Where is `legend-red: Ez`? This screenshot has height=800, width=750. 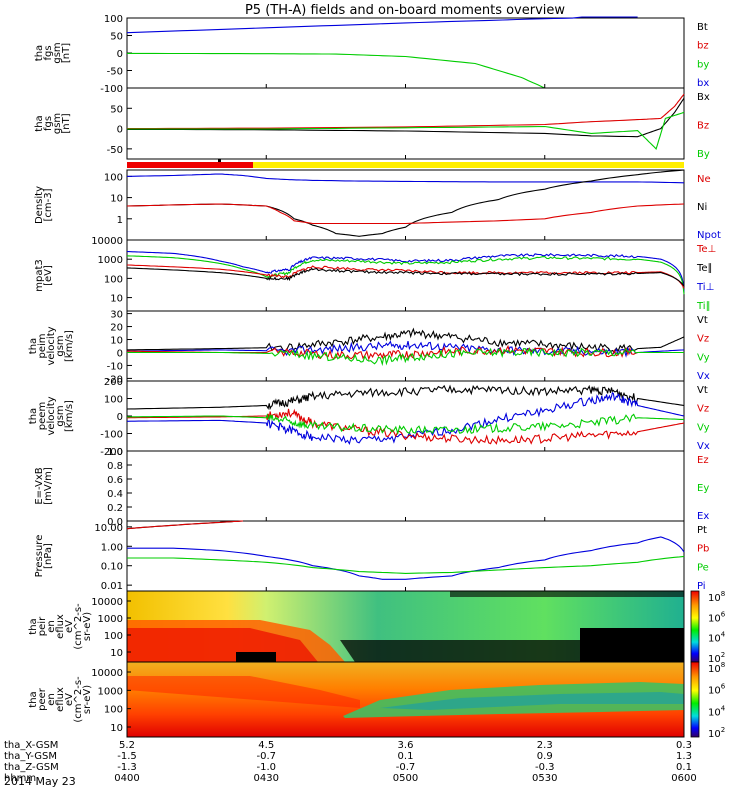
legend-red: Ez is located at coordinates (703, 460).